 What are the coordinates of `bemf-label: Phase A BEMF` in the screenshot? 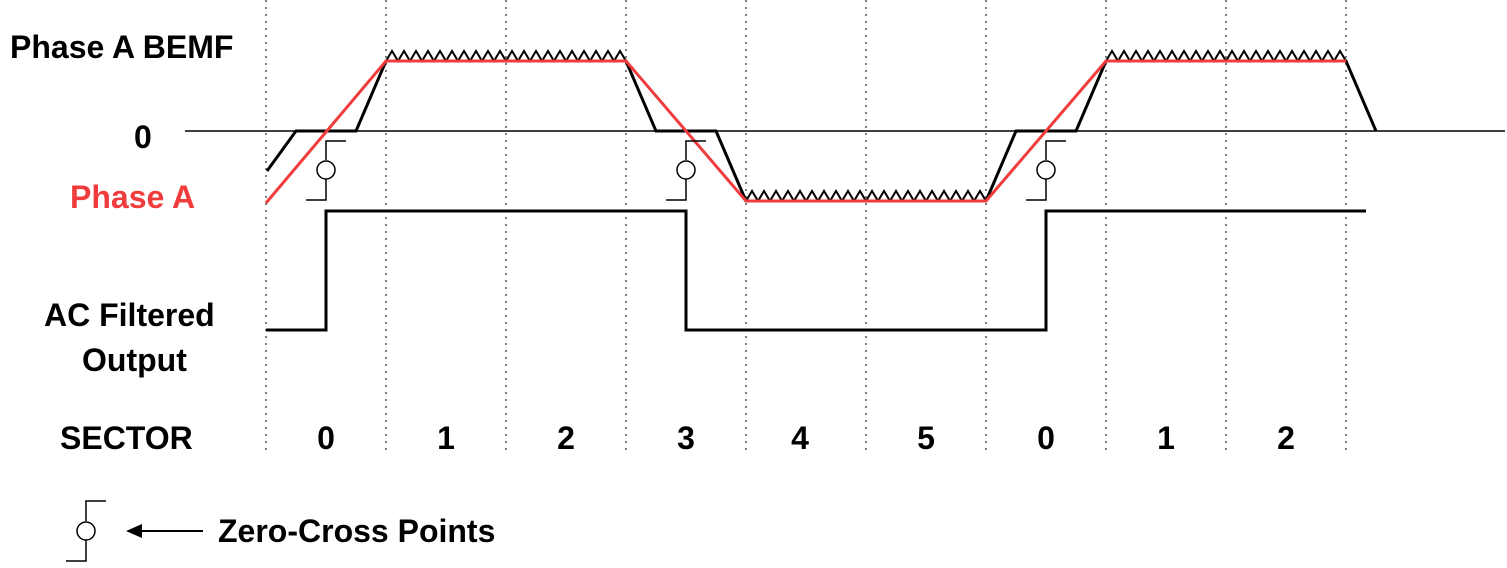 It's located at (121, 47).